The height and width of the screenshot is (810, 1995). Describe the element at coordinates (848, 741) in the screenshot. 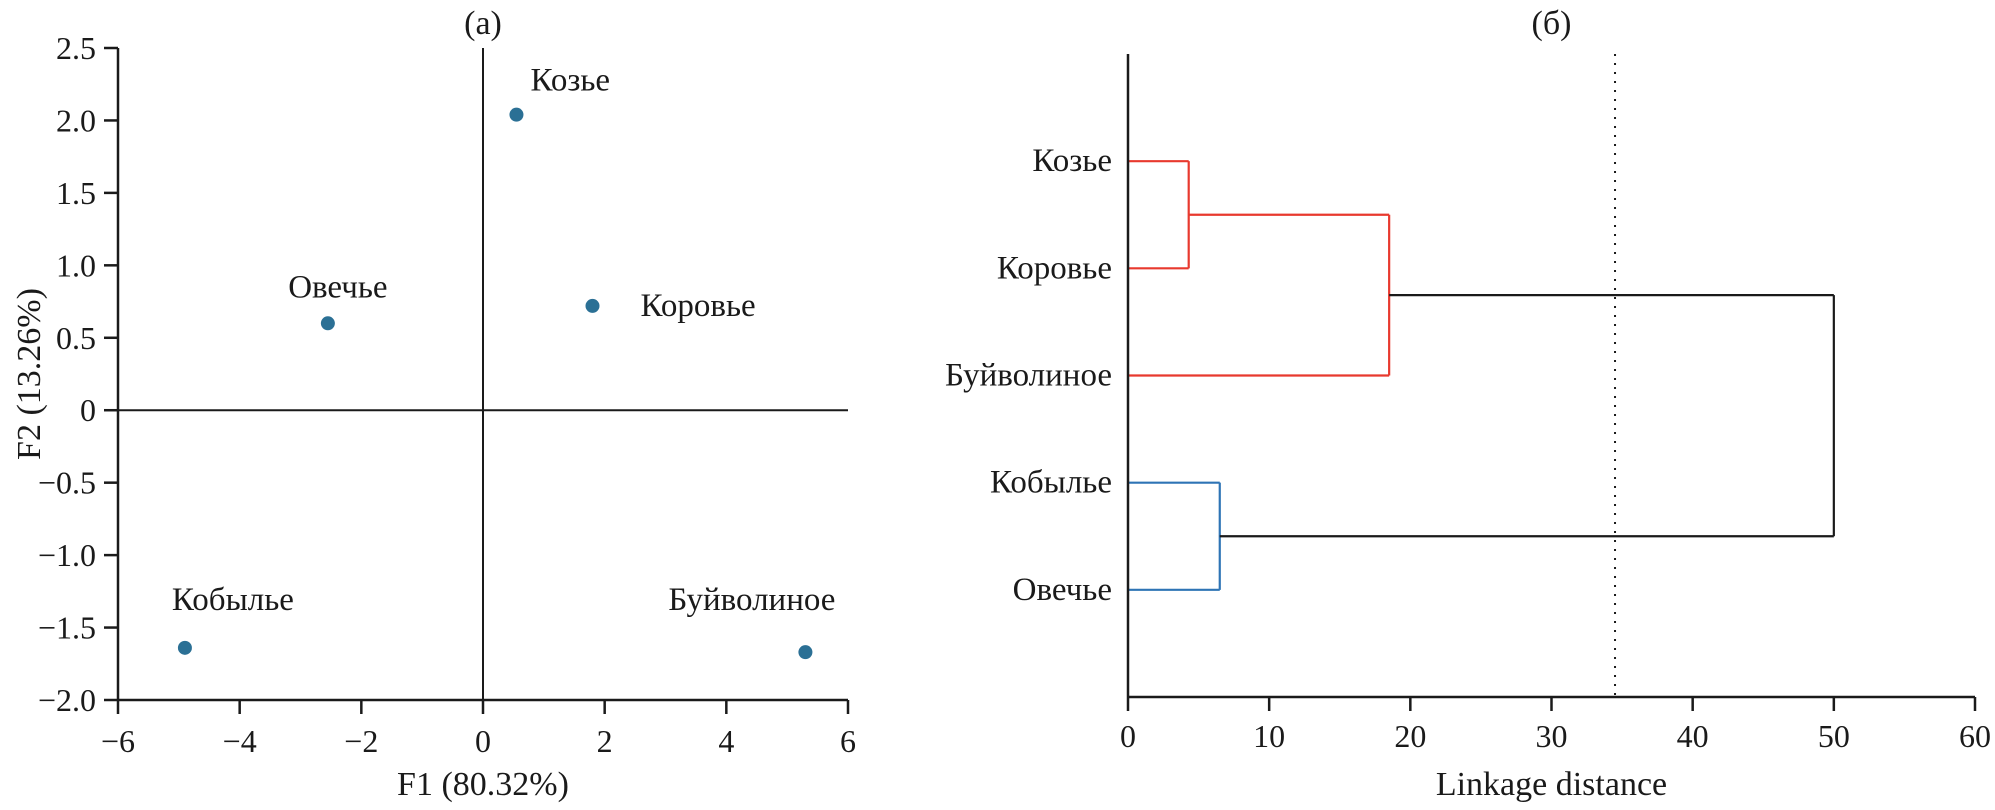

I see `x-tick-label: 6` at that location.